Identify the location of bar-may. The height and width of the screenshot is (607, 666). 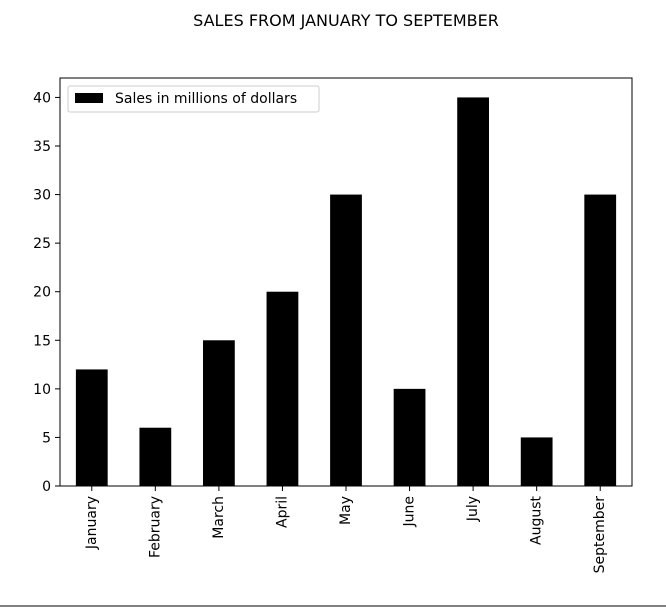
(346, 340).